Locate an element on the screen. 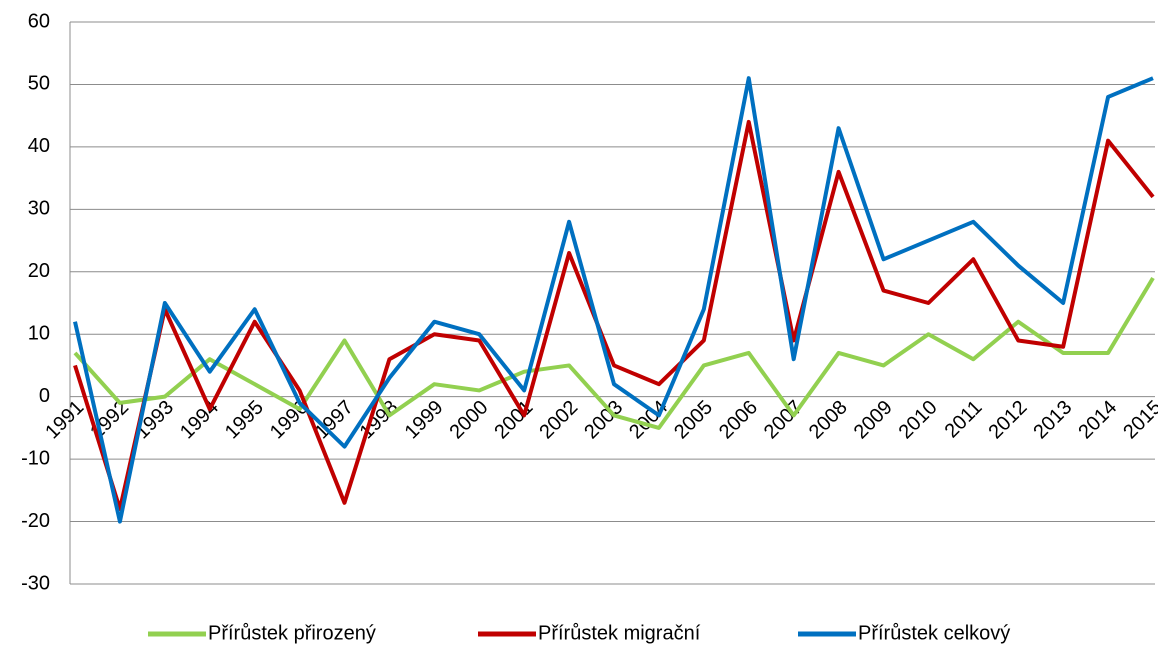 Image resolution: width=1158 pixels, height=648 pixels. legend-label: Přírůstek migrační is located at coordinates (619, 633).